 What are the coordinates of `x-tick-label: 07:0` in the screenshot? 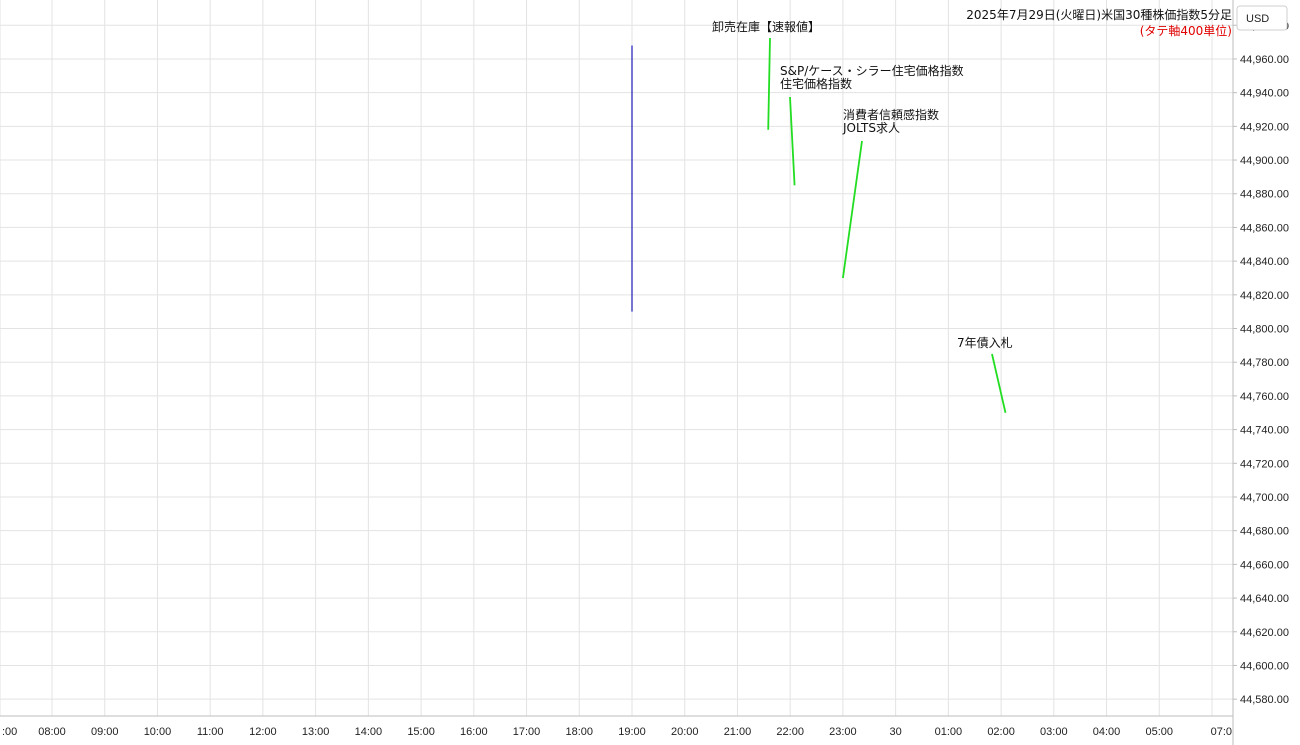 It's located at (1221, 732).